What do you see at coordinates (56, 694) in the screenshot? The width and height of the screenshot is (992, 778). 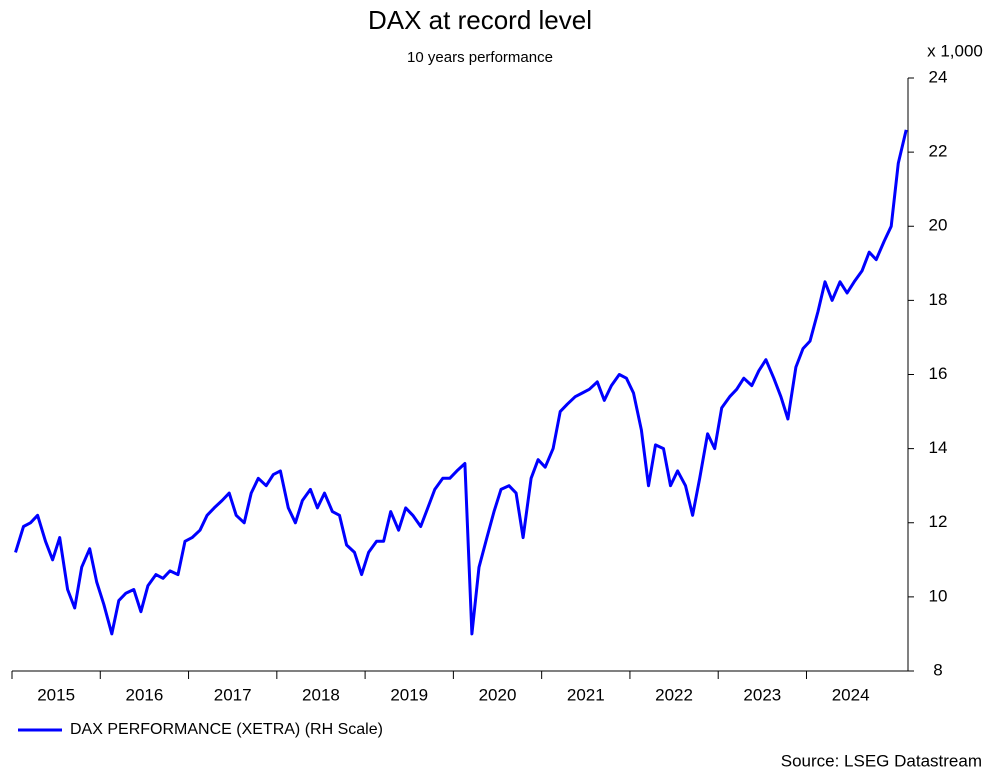 I see `x-tick-label: 2015` at bounding box center [56, 694].